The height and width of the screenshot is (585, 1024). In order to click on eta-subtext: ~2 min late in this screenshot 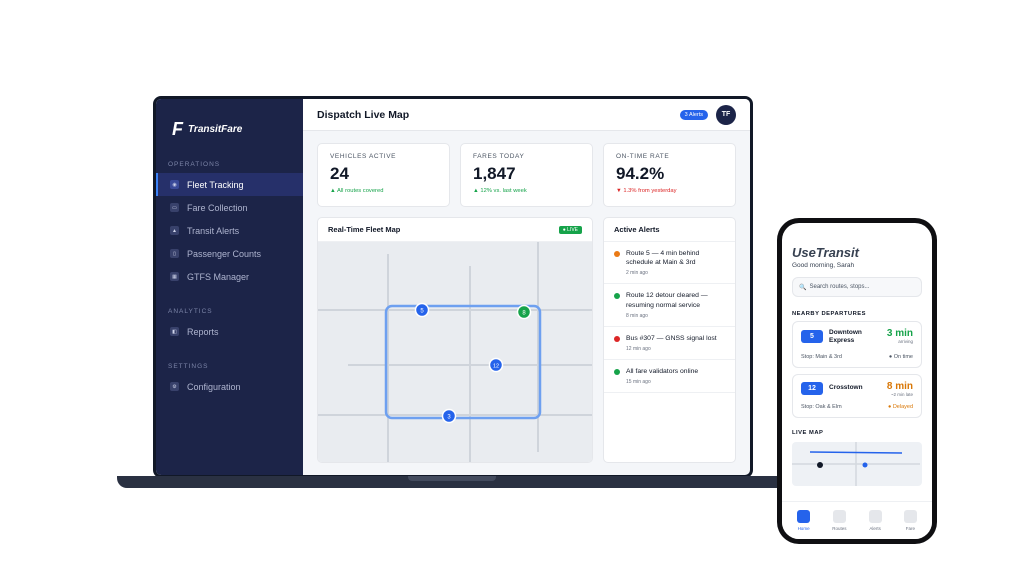, I will do `click(901, 394)`.